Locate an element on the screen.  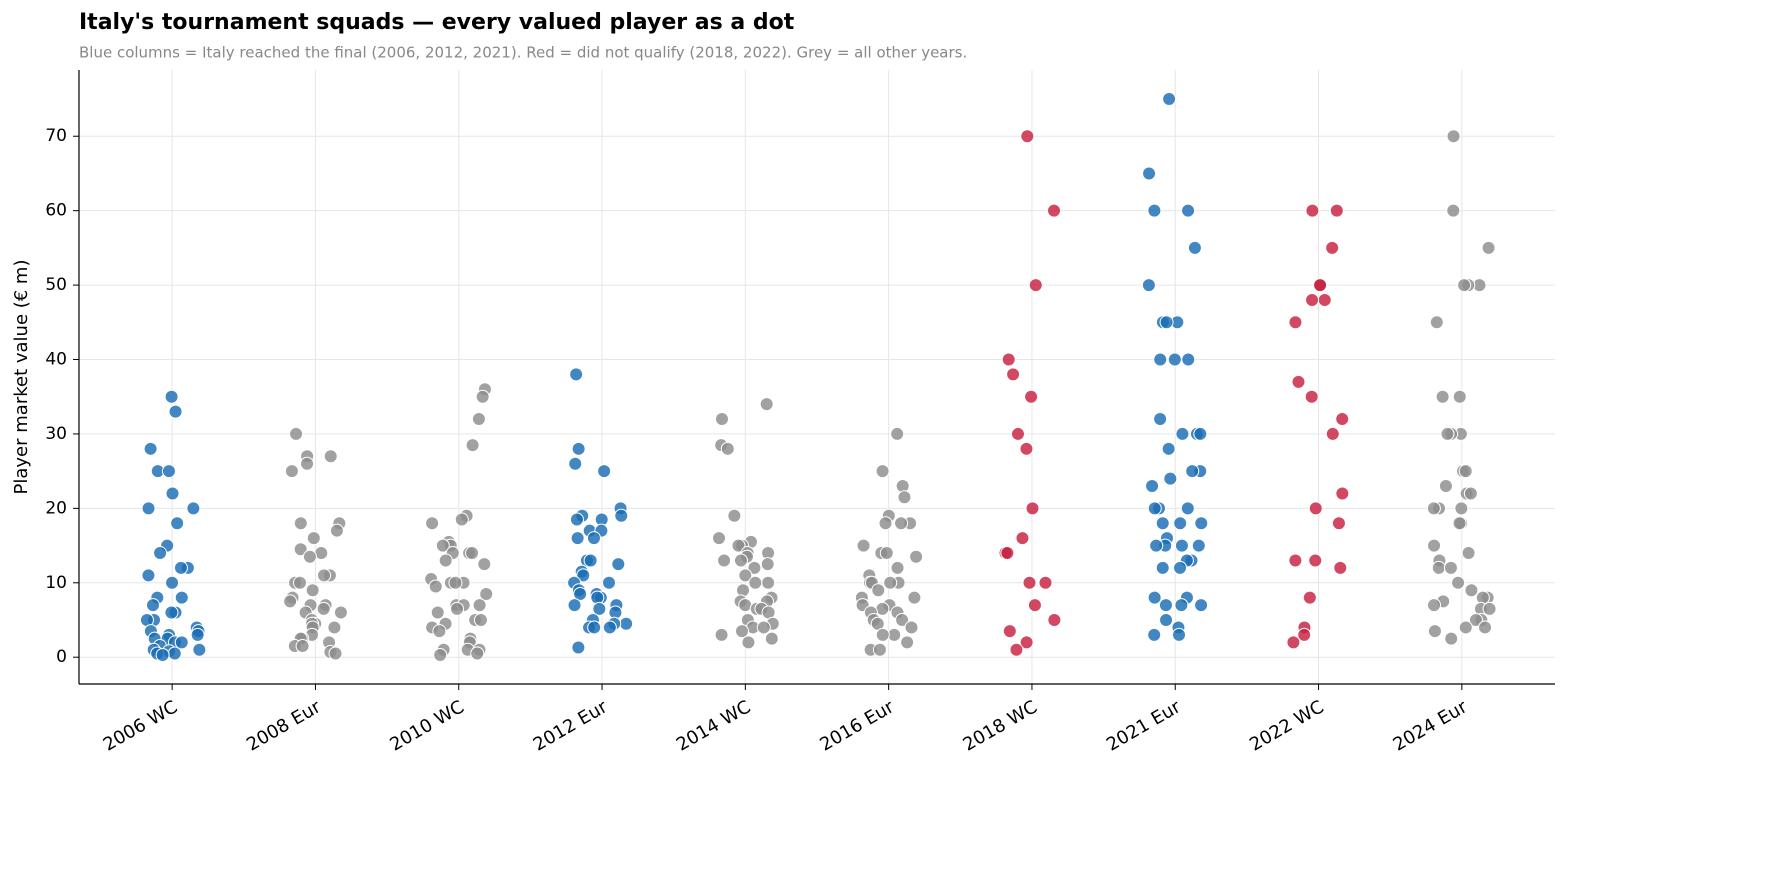
y-tick-label: 10 is located at coordinates (56, 583).